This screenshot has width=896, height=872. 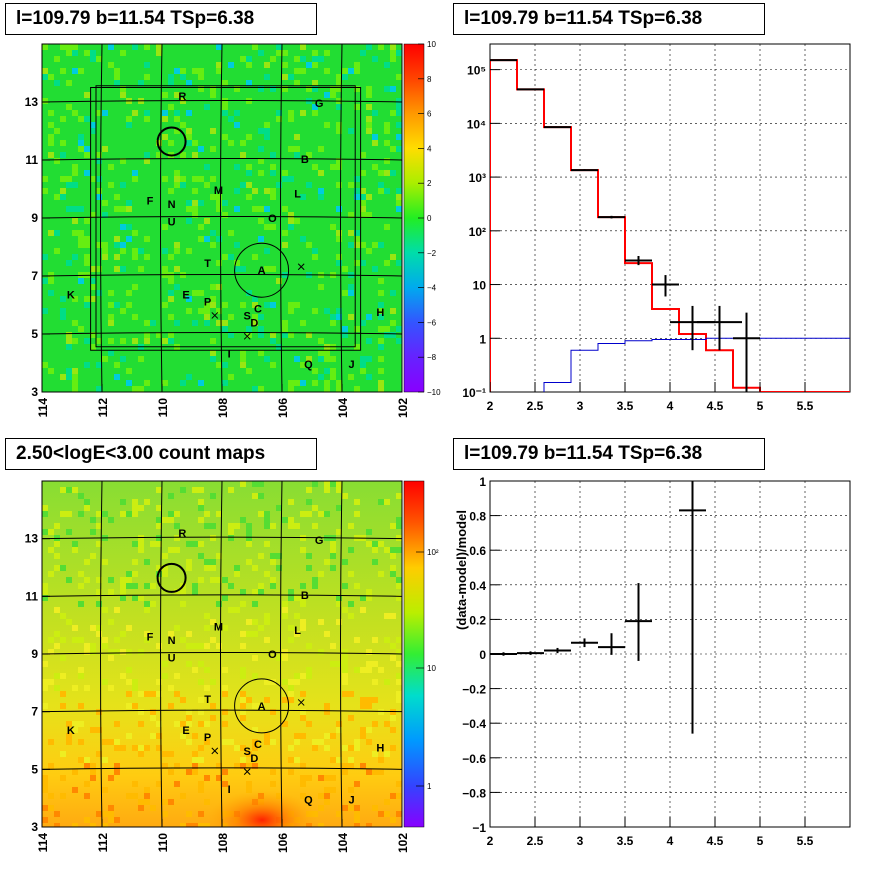 What do you see at coordinates (580, 406) in the screenshot?
I see `tr-x-tick-label: 3` at bounding box center [580, 406].